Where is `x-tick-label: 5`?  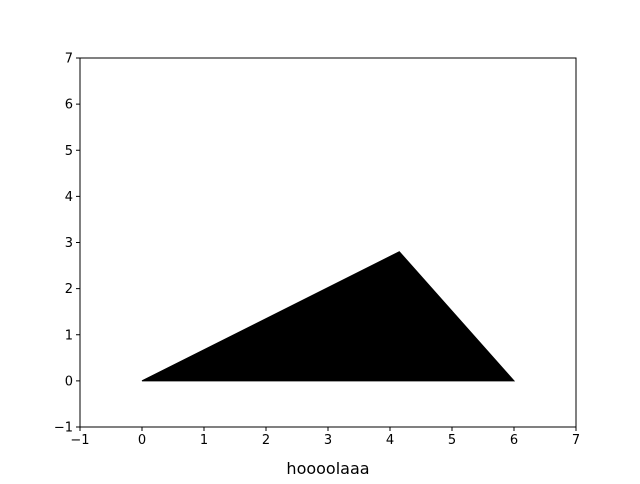
x-tick-label: 5 is located at coordinates (452, 440).